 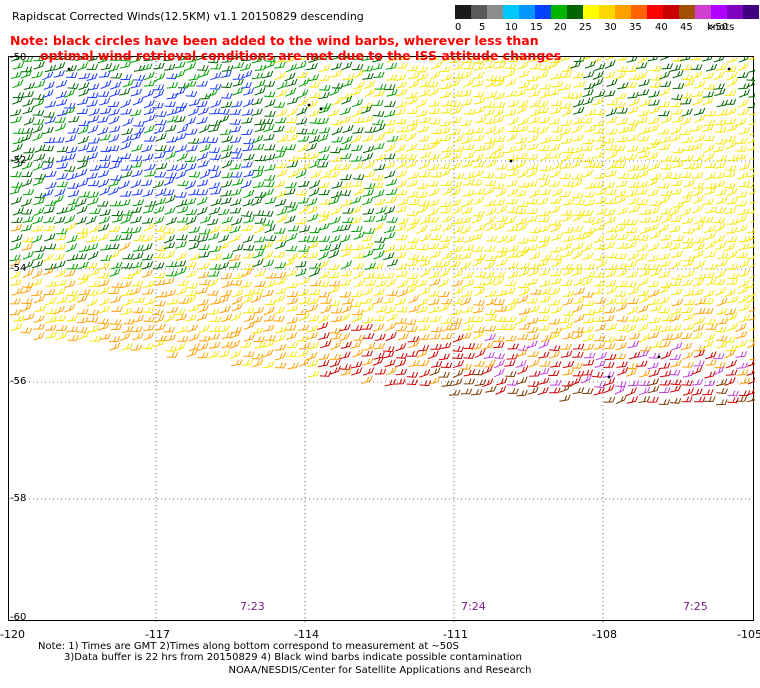 I want to click on legend-label-25: 25, so click(x=585, y=27).